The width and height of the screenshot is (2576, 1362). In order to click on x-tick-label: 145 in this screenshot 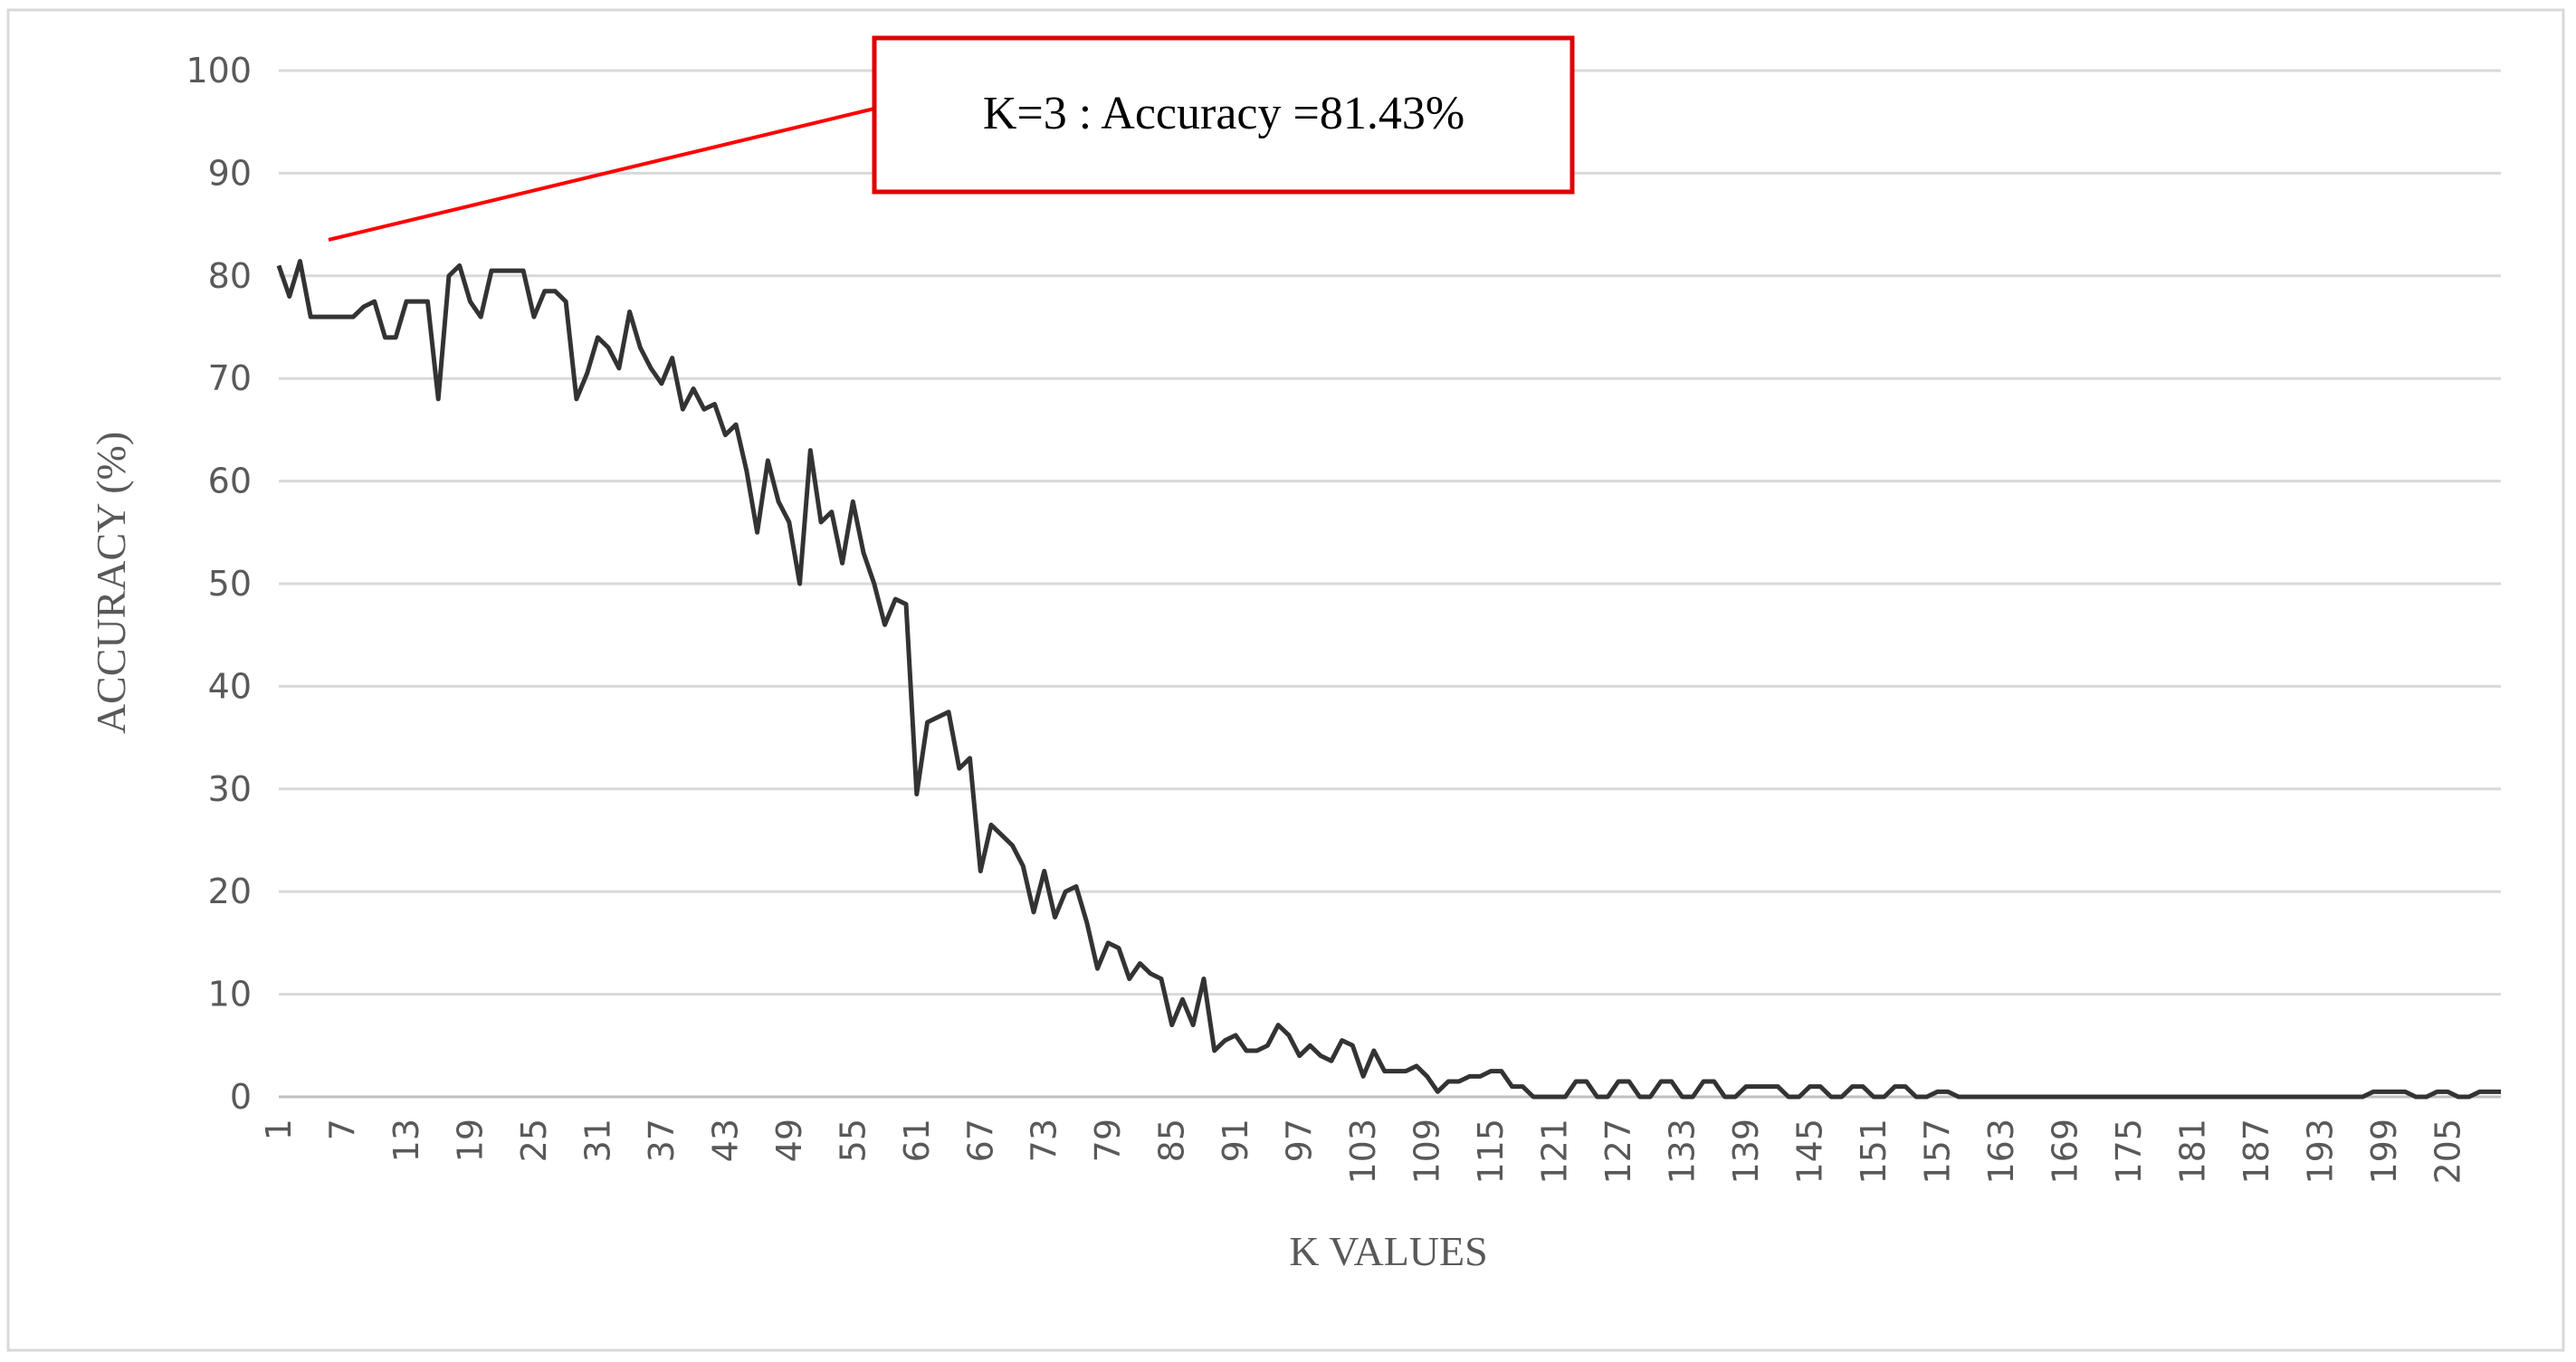, I will do `click(1809, 1152)`.